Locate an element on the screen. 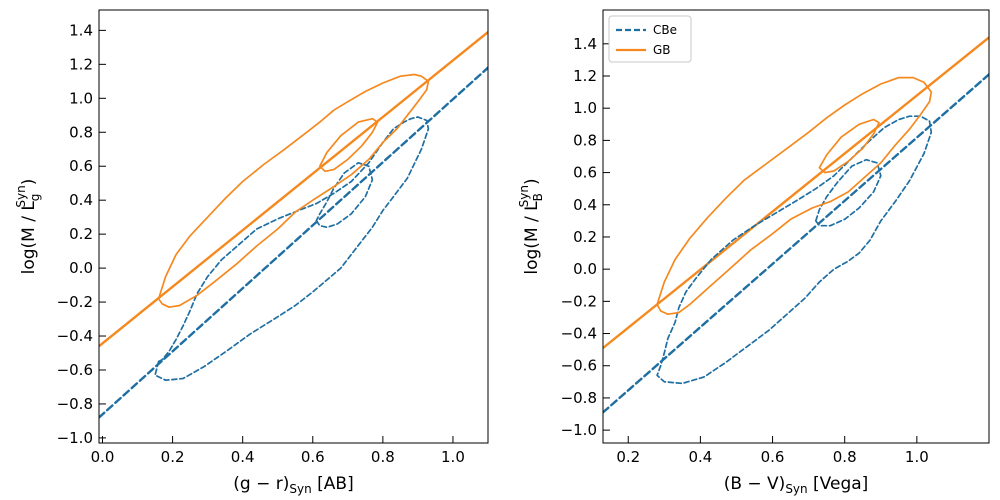 Image resolution: width=1000 pixels, height=500 pixels. left-y-tick-label-8: 0.6 is located at coordinates (81, 166).